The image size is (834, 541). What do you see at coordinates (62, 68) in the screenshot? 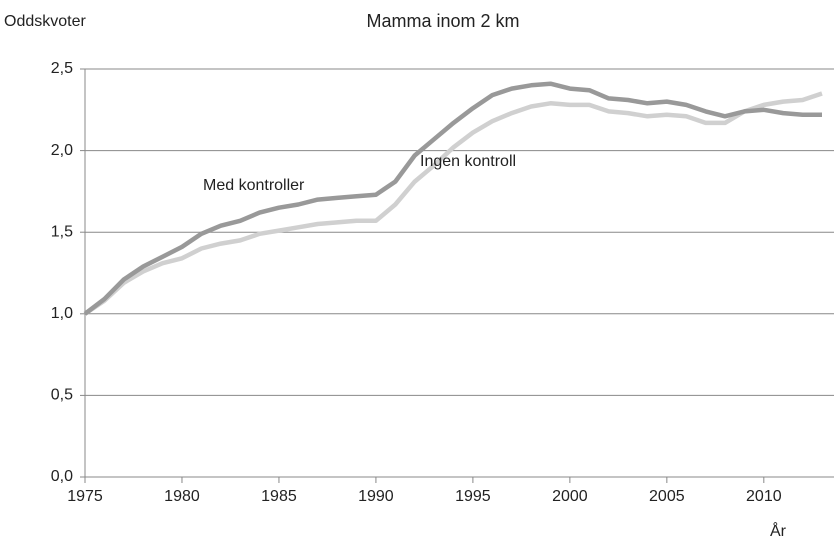
I see `y-tick-label: 2,5` at bounding box center [62, 68].